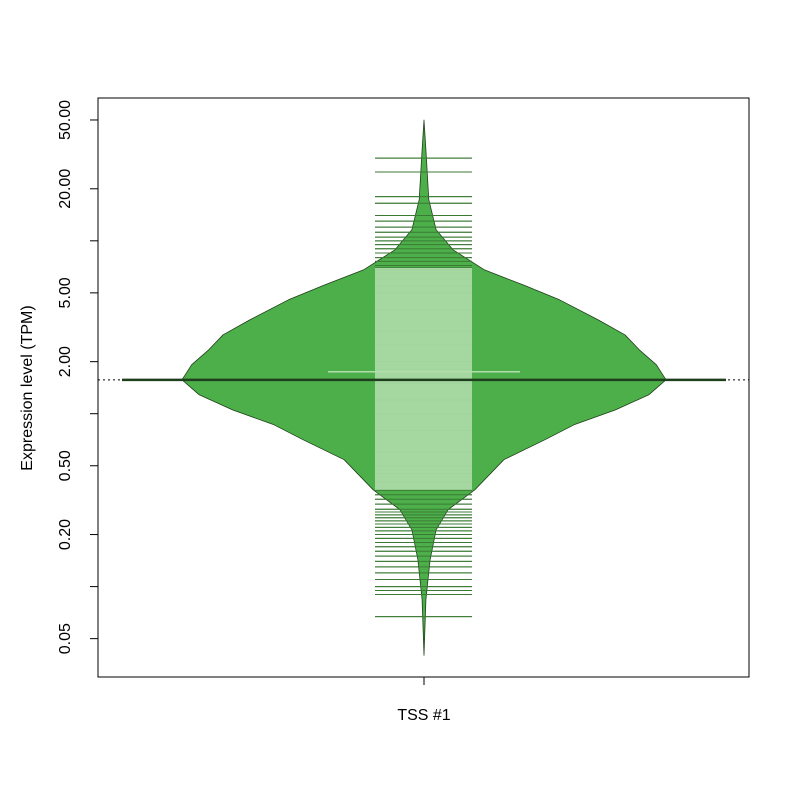 The image size is (800, 800). What do you see at coordinates (65, 189) in the screenshot?
I see `y-tick-label: 20.00` at bounding box center [65, 189].